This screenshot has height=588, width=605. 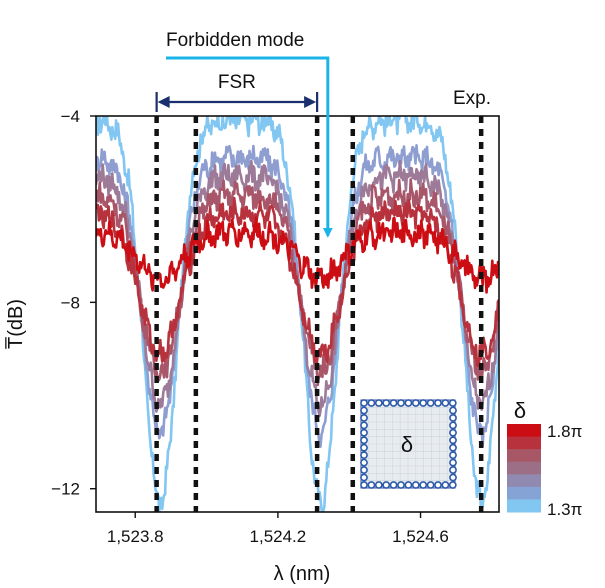 I want to click on inset-ring-diagram: δ, so click(x=408, y=444).